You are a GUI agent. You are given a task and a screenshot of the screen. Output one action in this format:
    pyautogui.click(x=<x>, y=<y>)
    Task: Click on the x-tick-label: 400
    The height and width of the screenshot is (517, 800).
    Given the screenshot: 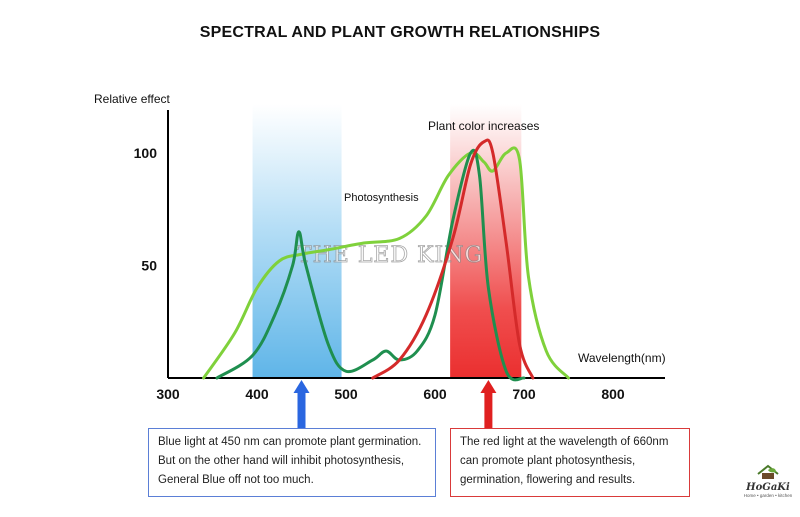 What is the action you would take?
    pyautogui.click(x=257, y=394)
    